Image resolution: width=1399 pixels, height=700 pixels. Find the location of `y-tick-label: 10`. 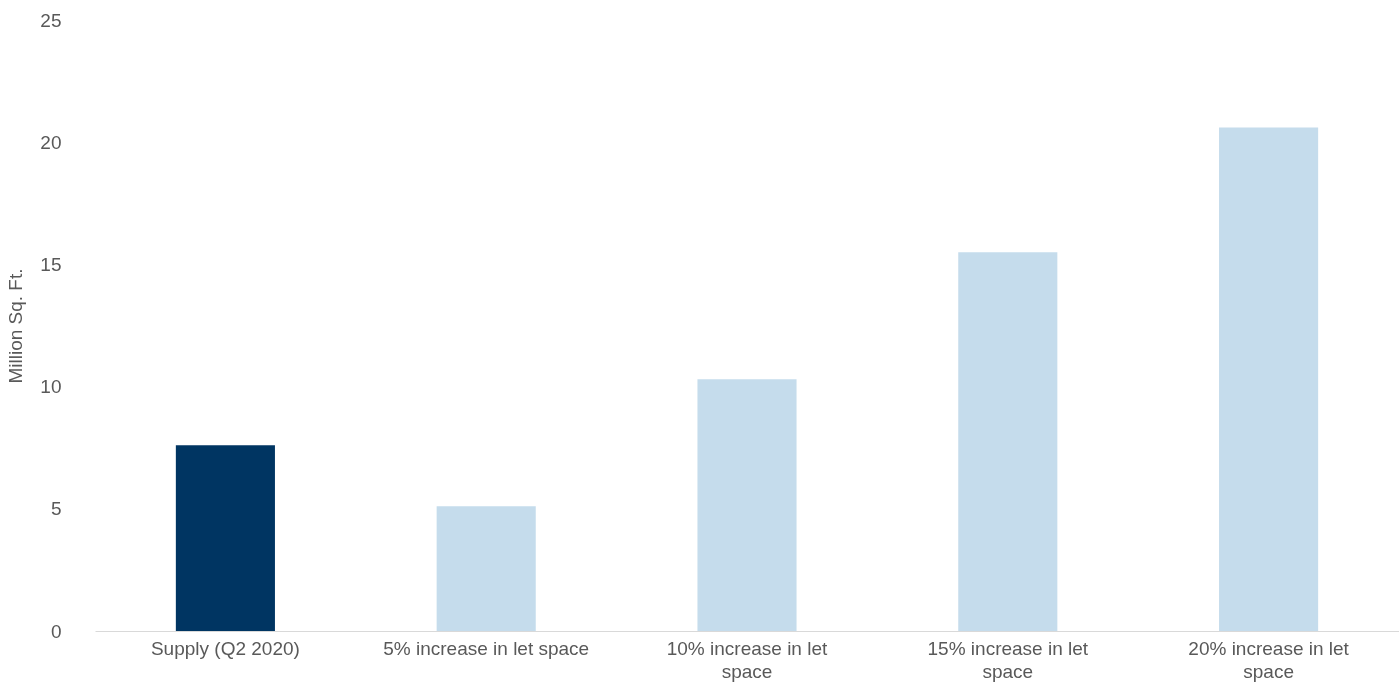

y-tick-label: 10 is located at coordinates (51, 387).